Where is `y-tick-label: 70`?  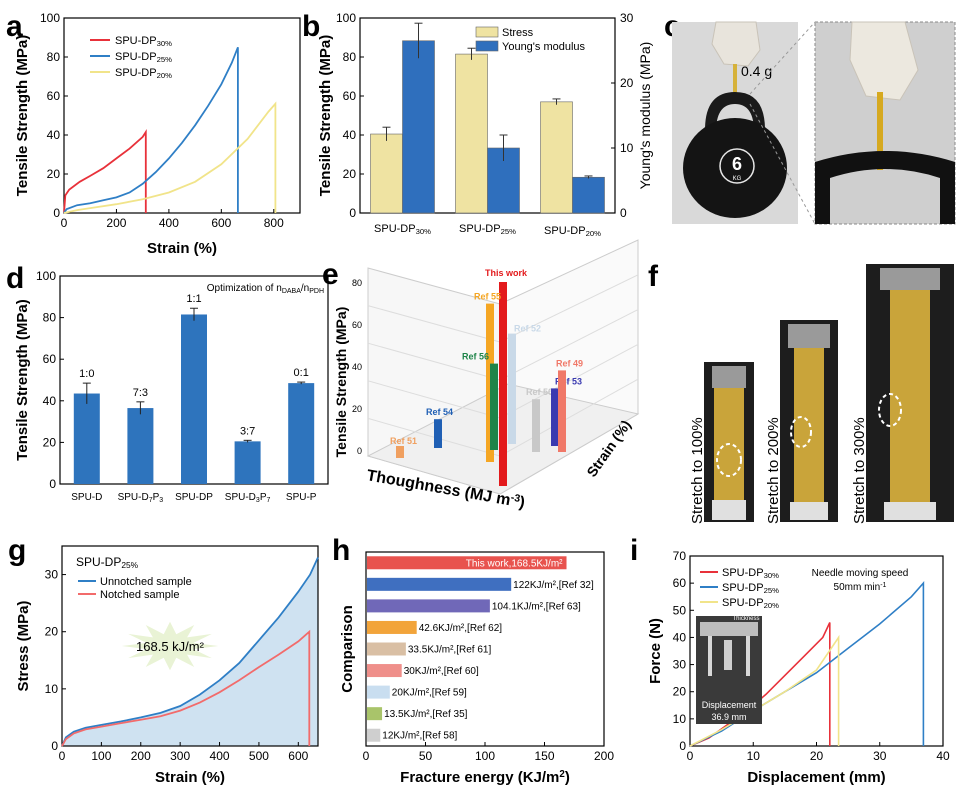
y-tick-label: 70 is located at coordinates (680, 556).